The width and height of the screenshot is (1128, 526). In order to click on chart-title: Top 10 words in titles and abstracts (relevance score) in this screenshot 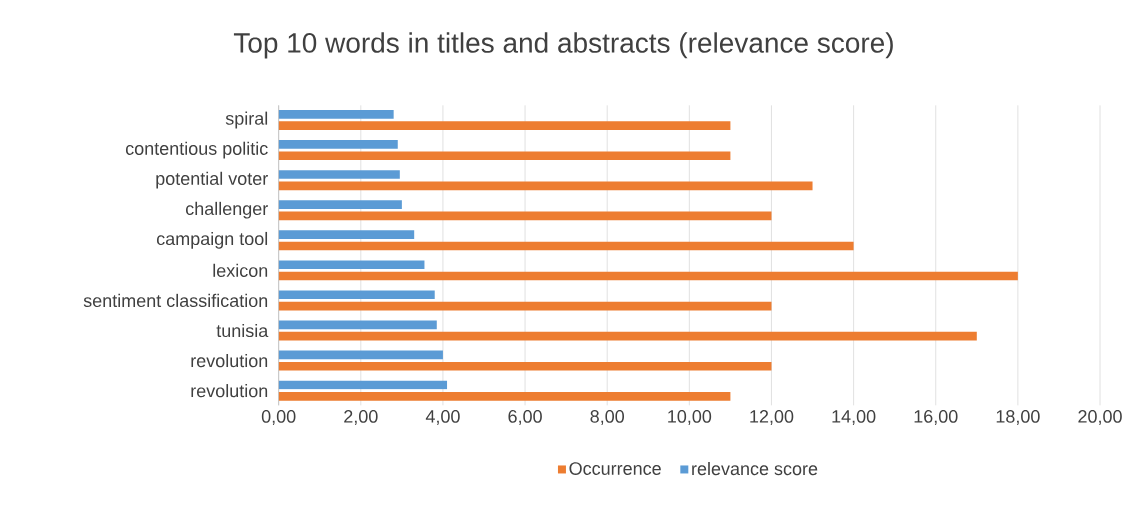, I will do `click(563, 45)`.